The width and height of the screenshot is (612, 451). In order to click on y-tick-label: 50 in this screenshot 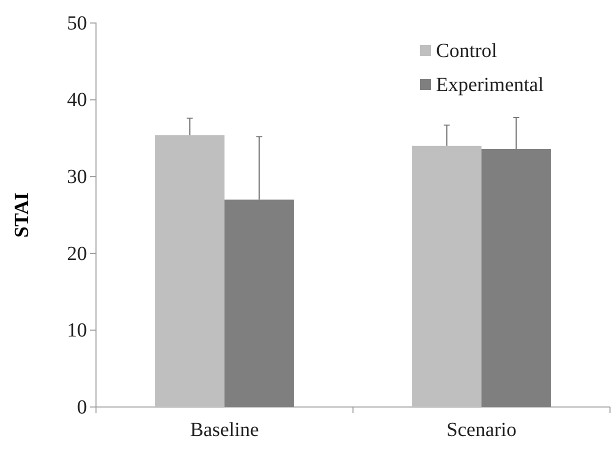, I will do `click(77, 23)`.